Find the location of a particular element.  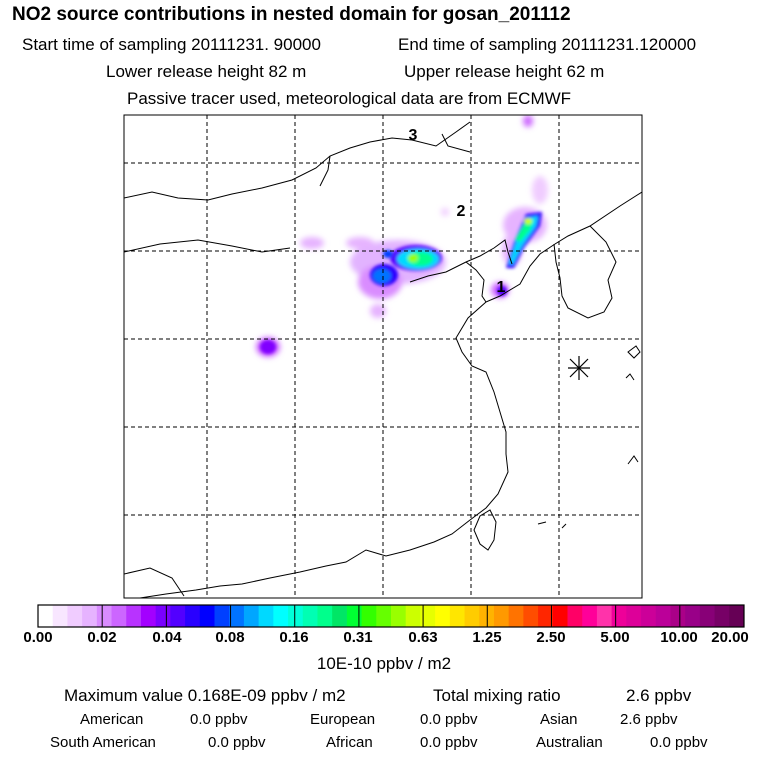

start-time-label: Start time of sampling 20111231. 90000 is located at coordinates (171, 44).